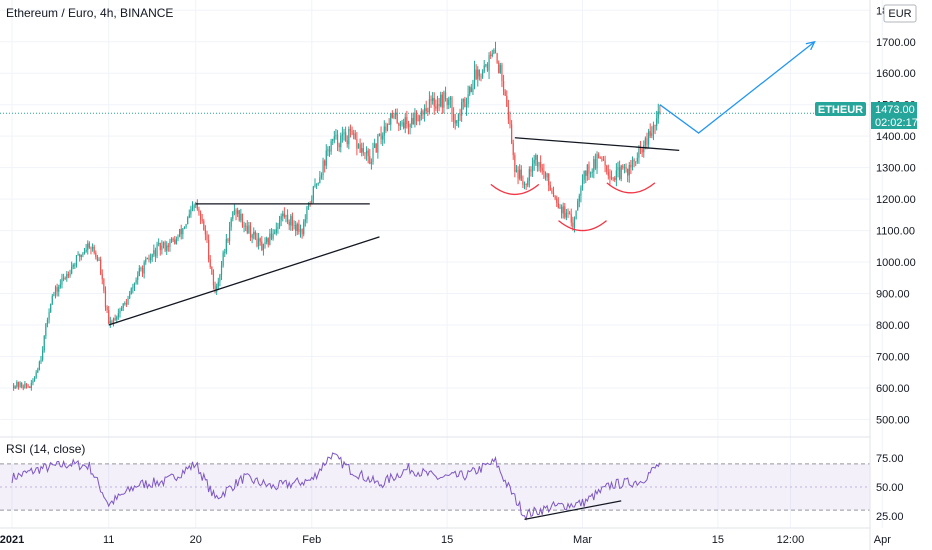 Image resolution: width=932 pixels, height=550 pixels. I want to click on price-tick-label: 1300.00, so click(896, 169).